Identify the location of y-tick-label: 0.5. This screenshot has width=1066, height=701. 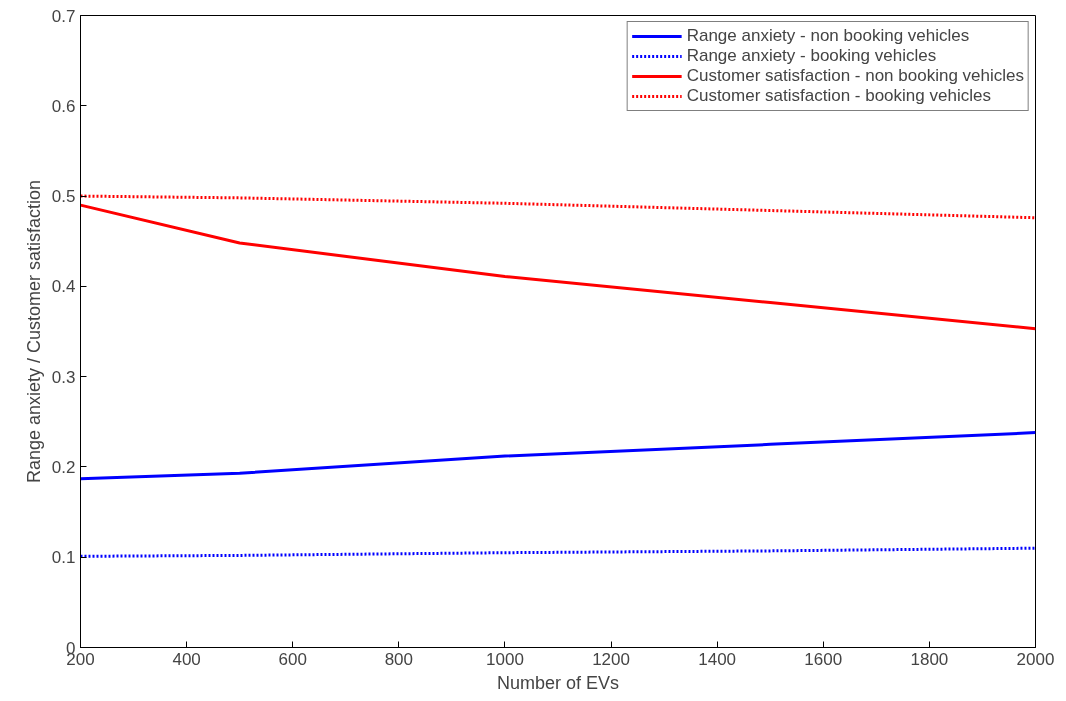
(63, 197).